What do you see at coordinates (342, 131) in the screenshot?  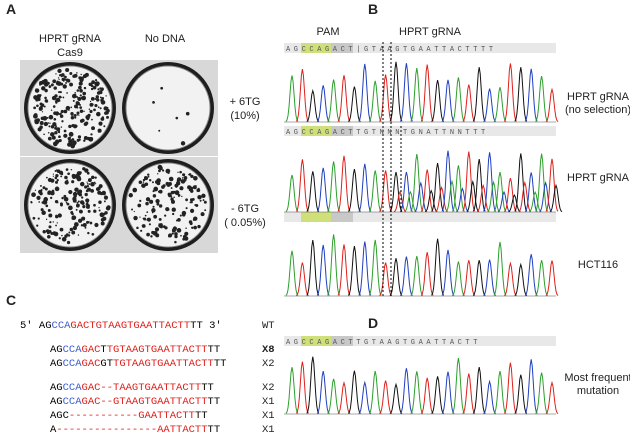 I see `grna-highlight` at bounding box center [342, 131].